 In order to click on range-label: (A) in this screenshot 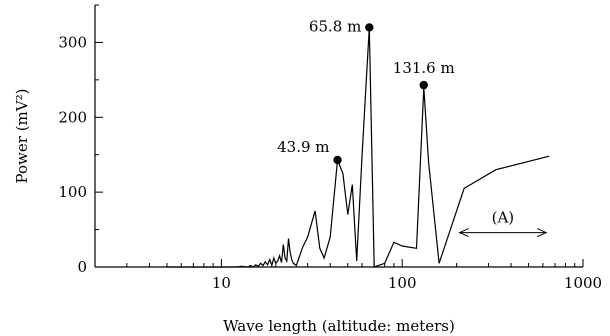, I will do `click(503, 218)`.